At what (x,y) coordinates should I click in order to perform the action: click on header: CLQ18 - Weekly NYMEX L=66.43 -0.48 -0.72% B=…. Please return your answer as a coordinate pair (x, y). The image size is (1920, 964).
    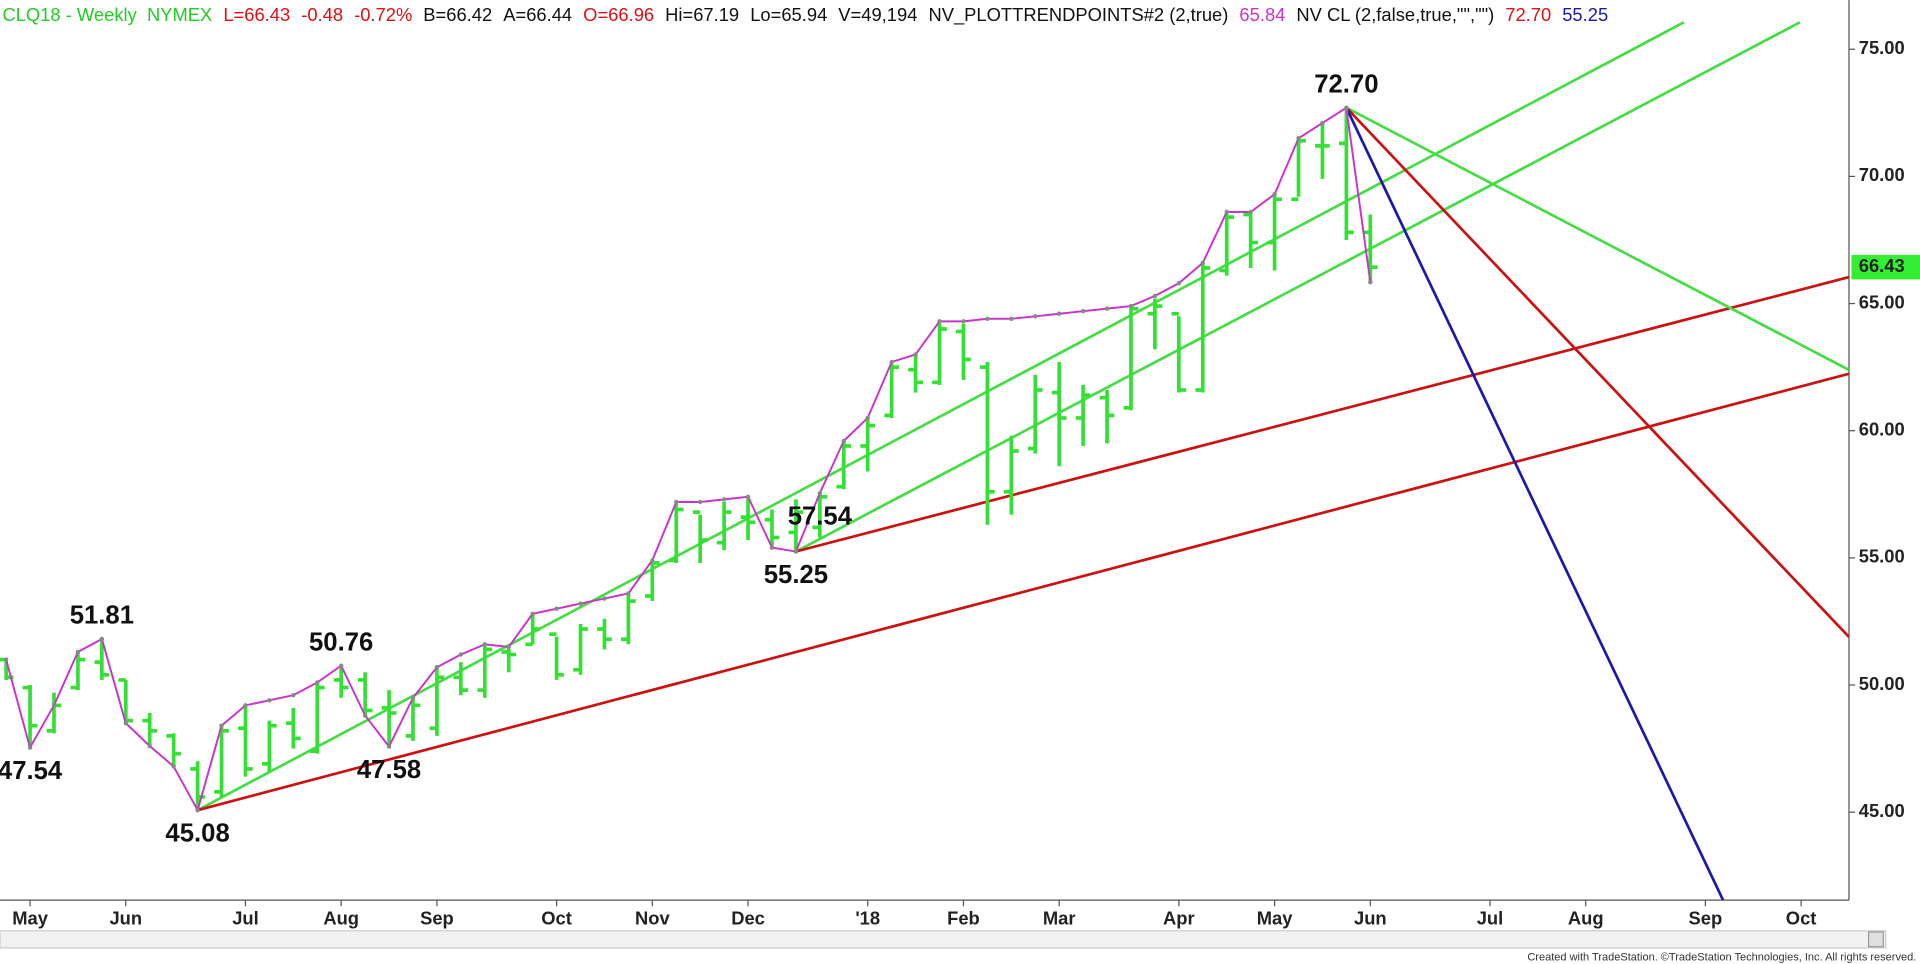
    Looking at the image, I should click on (805, 15).